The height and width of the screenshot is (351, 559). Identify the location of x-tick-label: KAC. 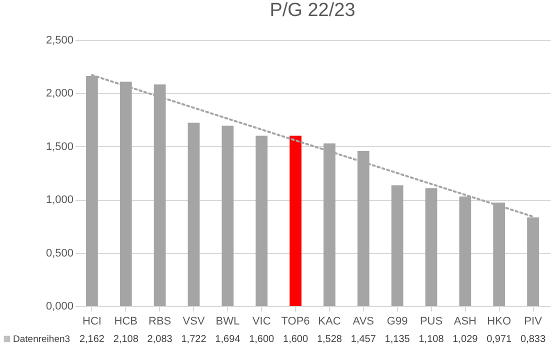
(329, 322).